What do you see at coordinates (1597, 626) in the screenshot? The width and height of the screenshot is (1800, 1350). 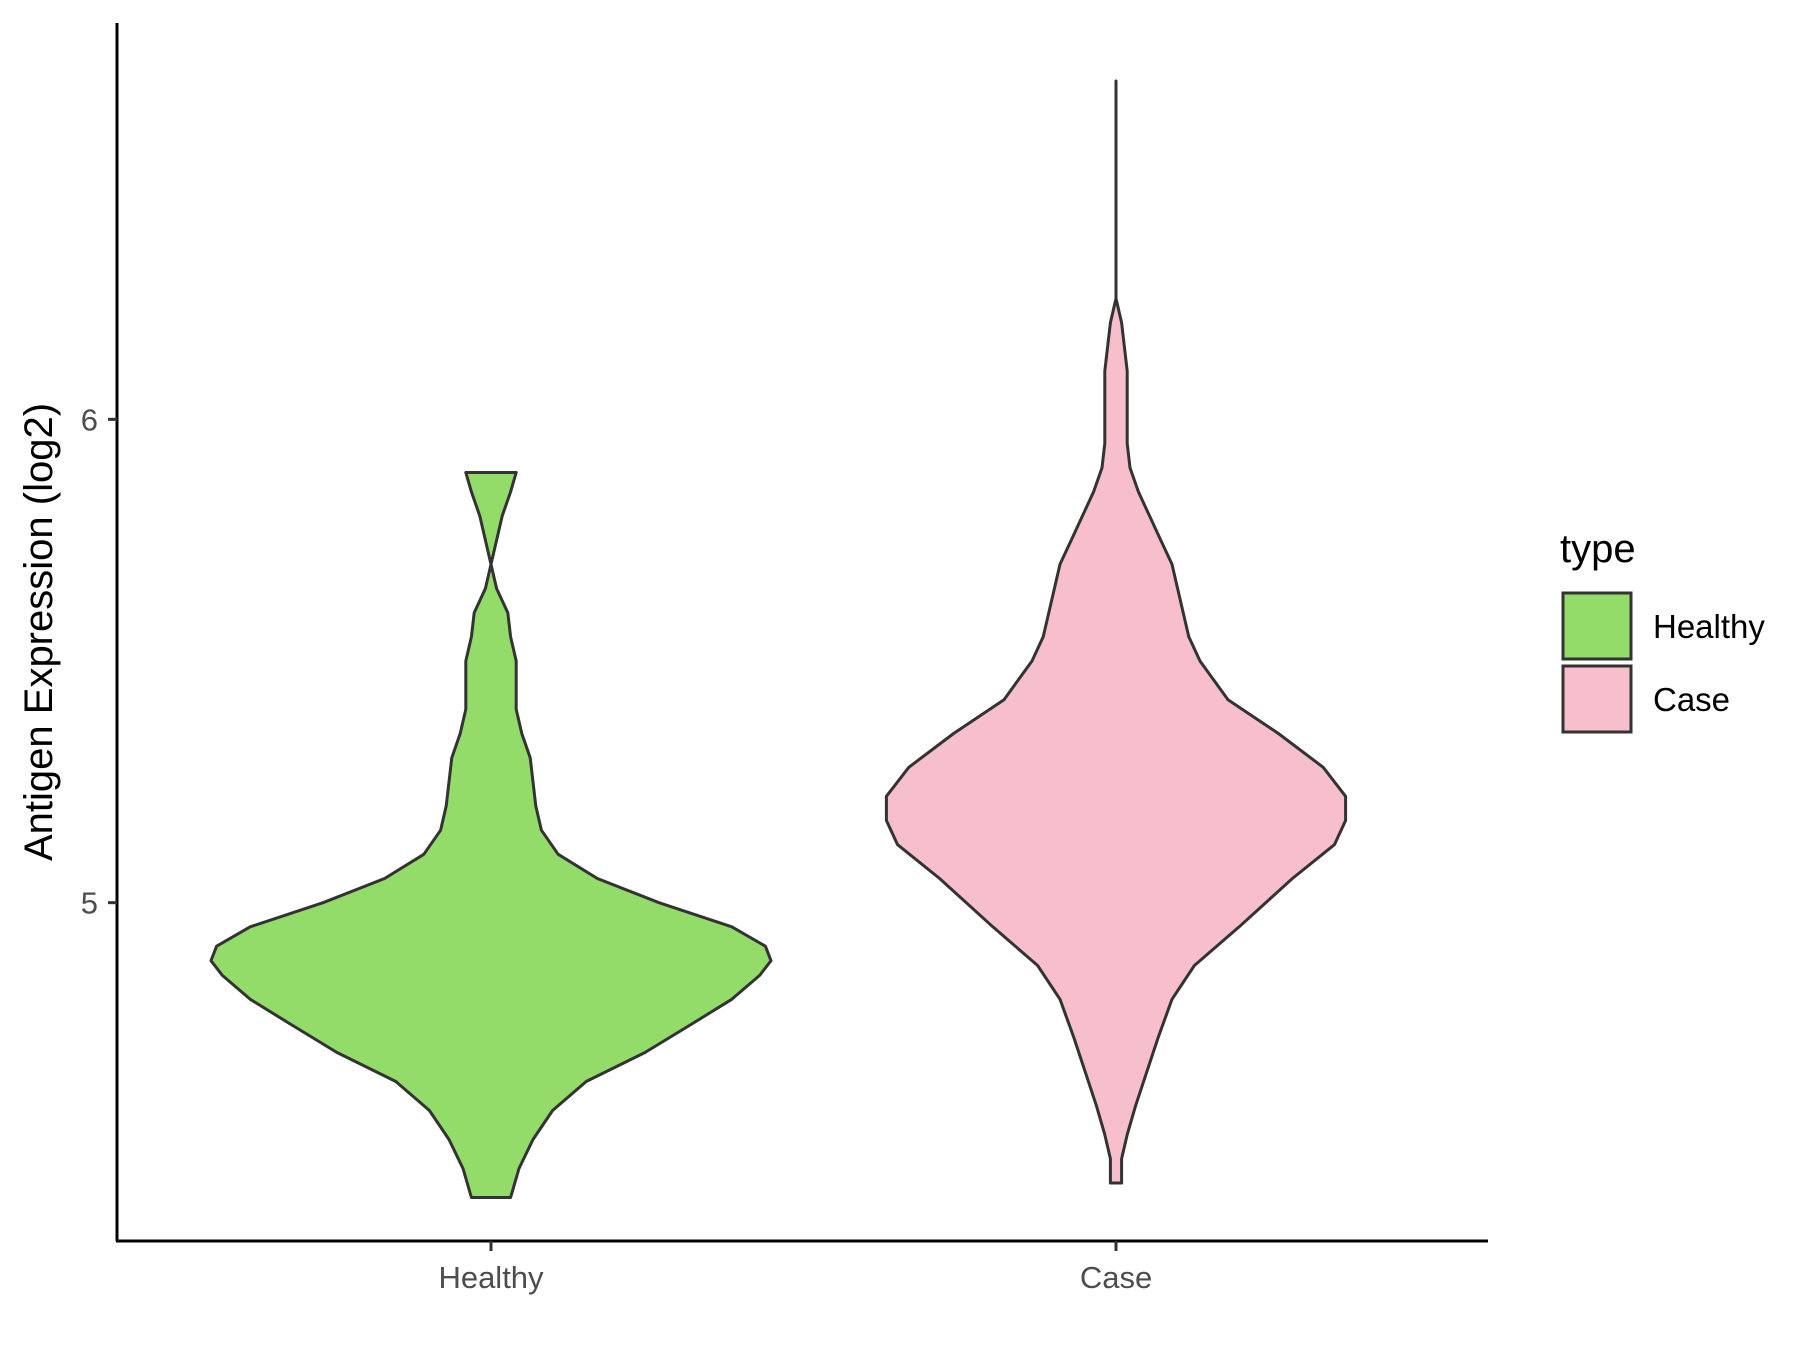 I see `legend-swatch-healthy` at bounding box center [1597, 626].